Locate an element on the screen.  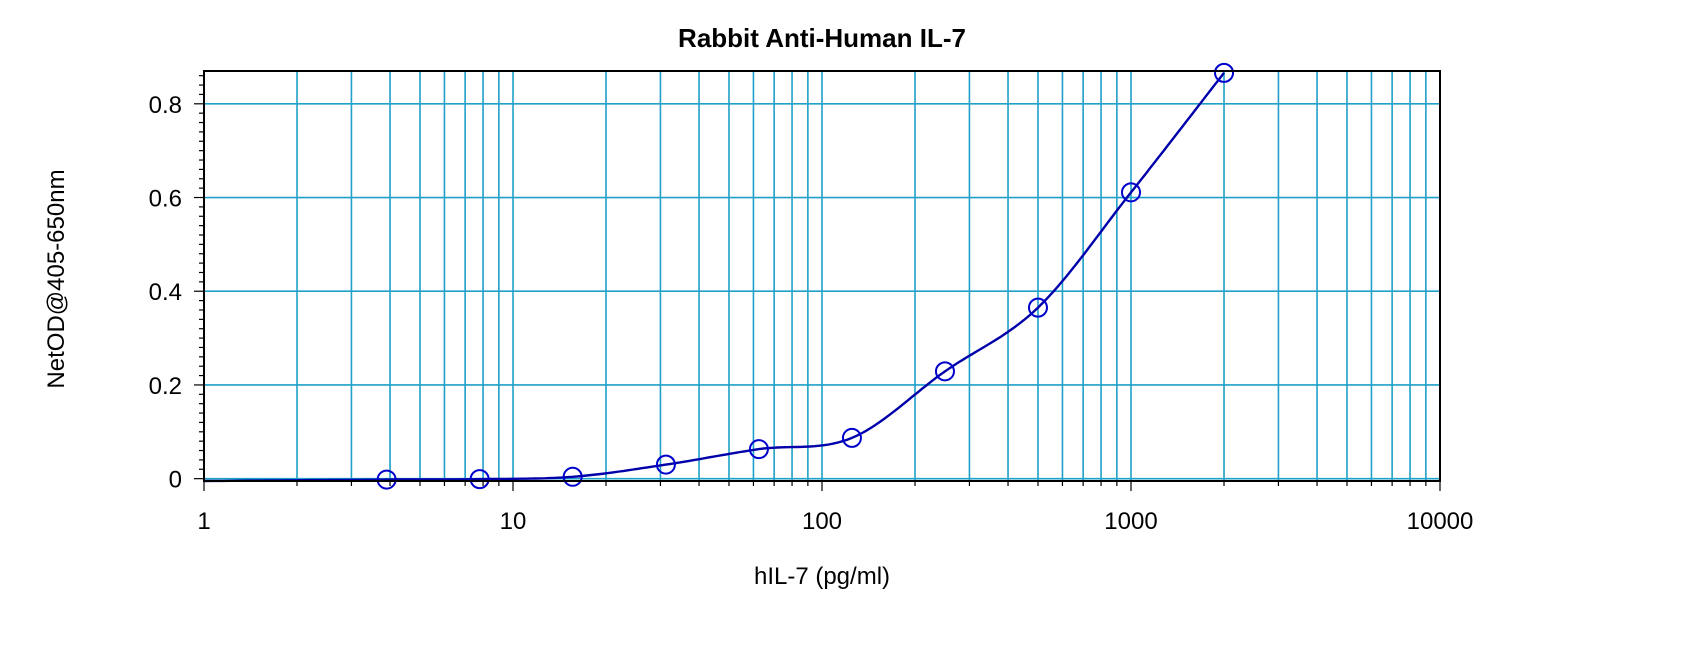
x-axis-label: hIL-7 (pg/ml) is located at coordinates (822, 576).